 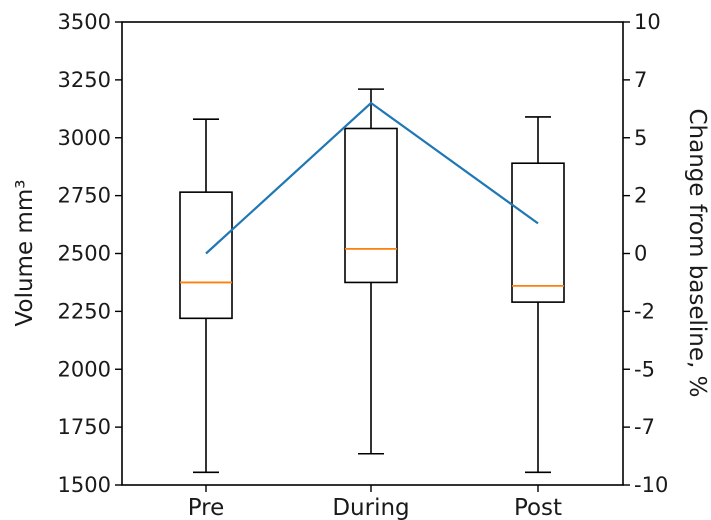 I want to click on right-tick-label: -10, so click(x=651, y=485).